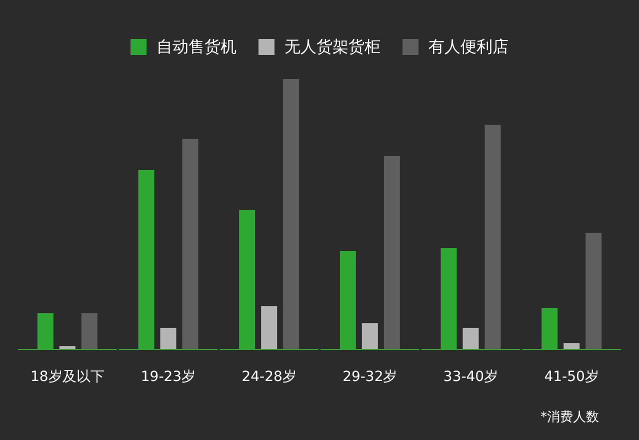 The height and width of the screenshot is (440, 639). I want to click on x-tick-label: 18岁及以下, so click(67, 377).